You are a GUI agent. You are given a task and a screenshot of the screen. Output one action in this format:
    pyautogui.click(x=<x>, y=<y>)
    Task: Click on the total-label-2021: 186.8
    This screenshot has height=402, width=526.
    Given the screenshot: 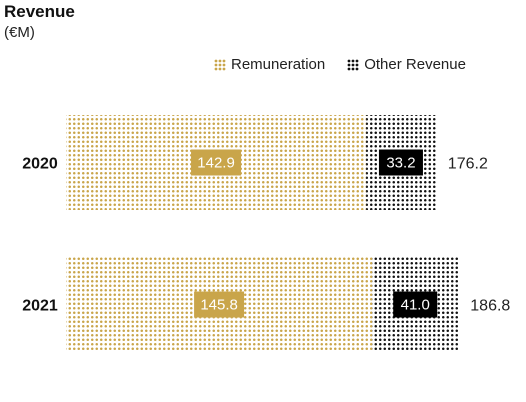 What is the action you would take?
    pyautogui.click(x=490, y=306)
    